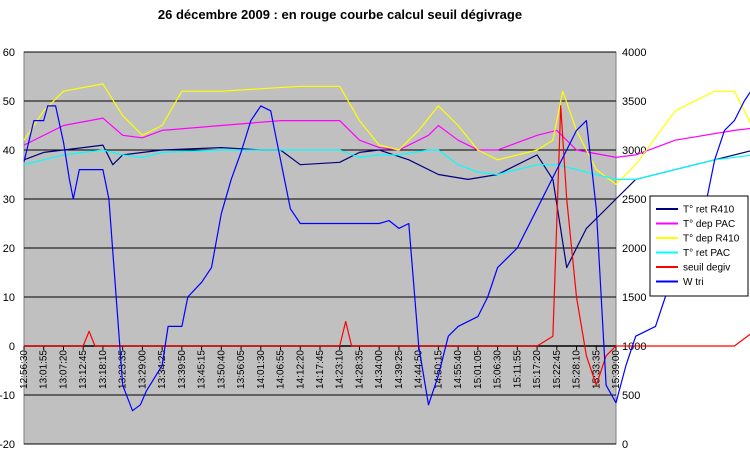 This screenshot has width=750, height=458. I want to click on x-tick-label-21: 14:50:15, so click(438, 369).